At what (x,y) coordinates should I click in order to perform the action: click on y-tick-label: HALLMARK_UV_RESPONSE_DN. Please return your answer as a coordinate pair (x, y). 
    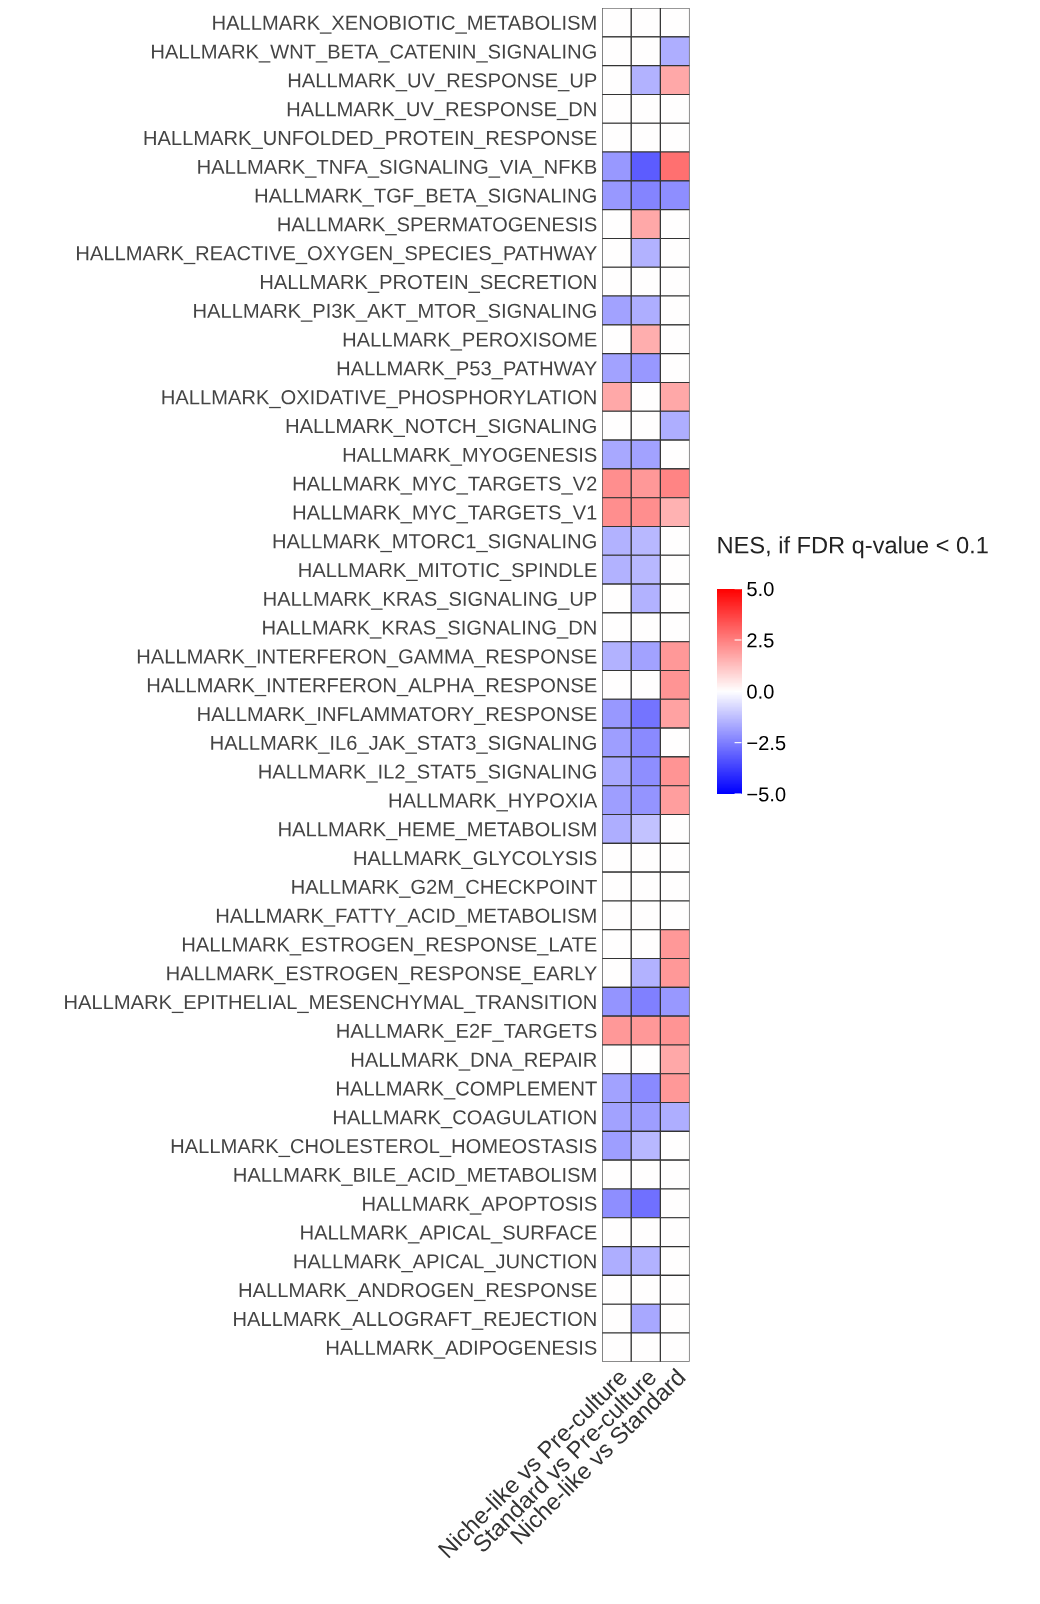
    Looking at the image, I should click on (441, 111).